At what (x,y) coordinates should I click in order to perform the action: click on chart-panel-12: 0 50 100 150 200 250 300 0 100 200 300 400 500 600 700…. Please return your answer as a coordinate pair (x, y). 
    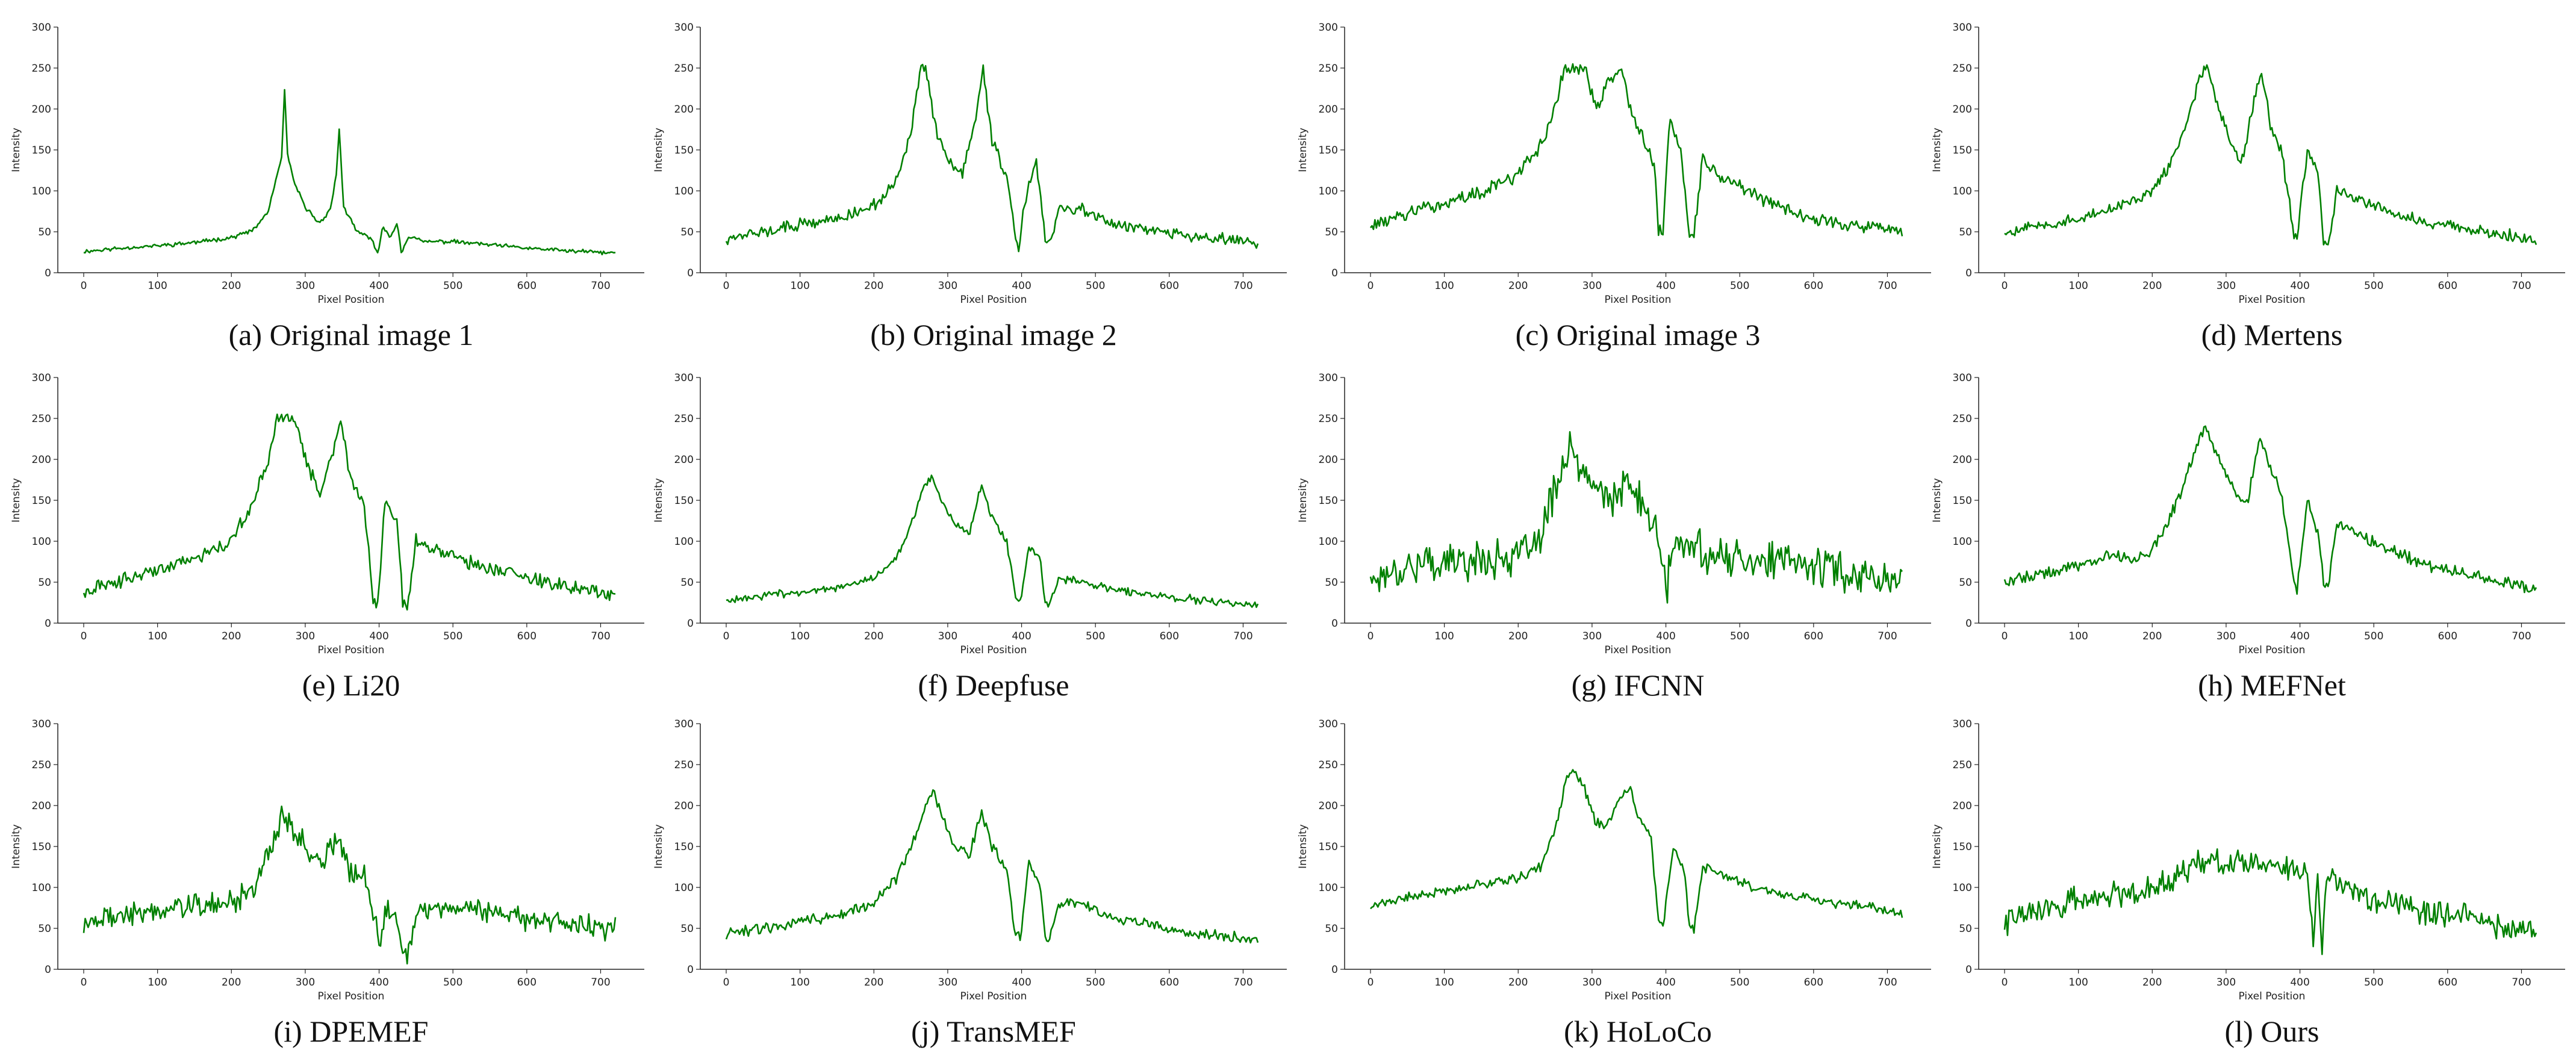
    Looking at the image, I should click on (2248, 883).